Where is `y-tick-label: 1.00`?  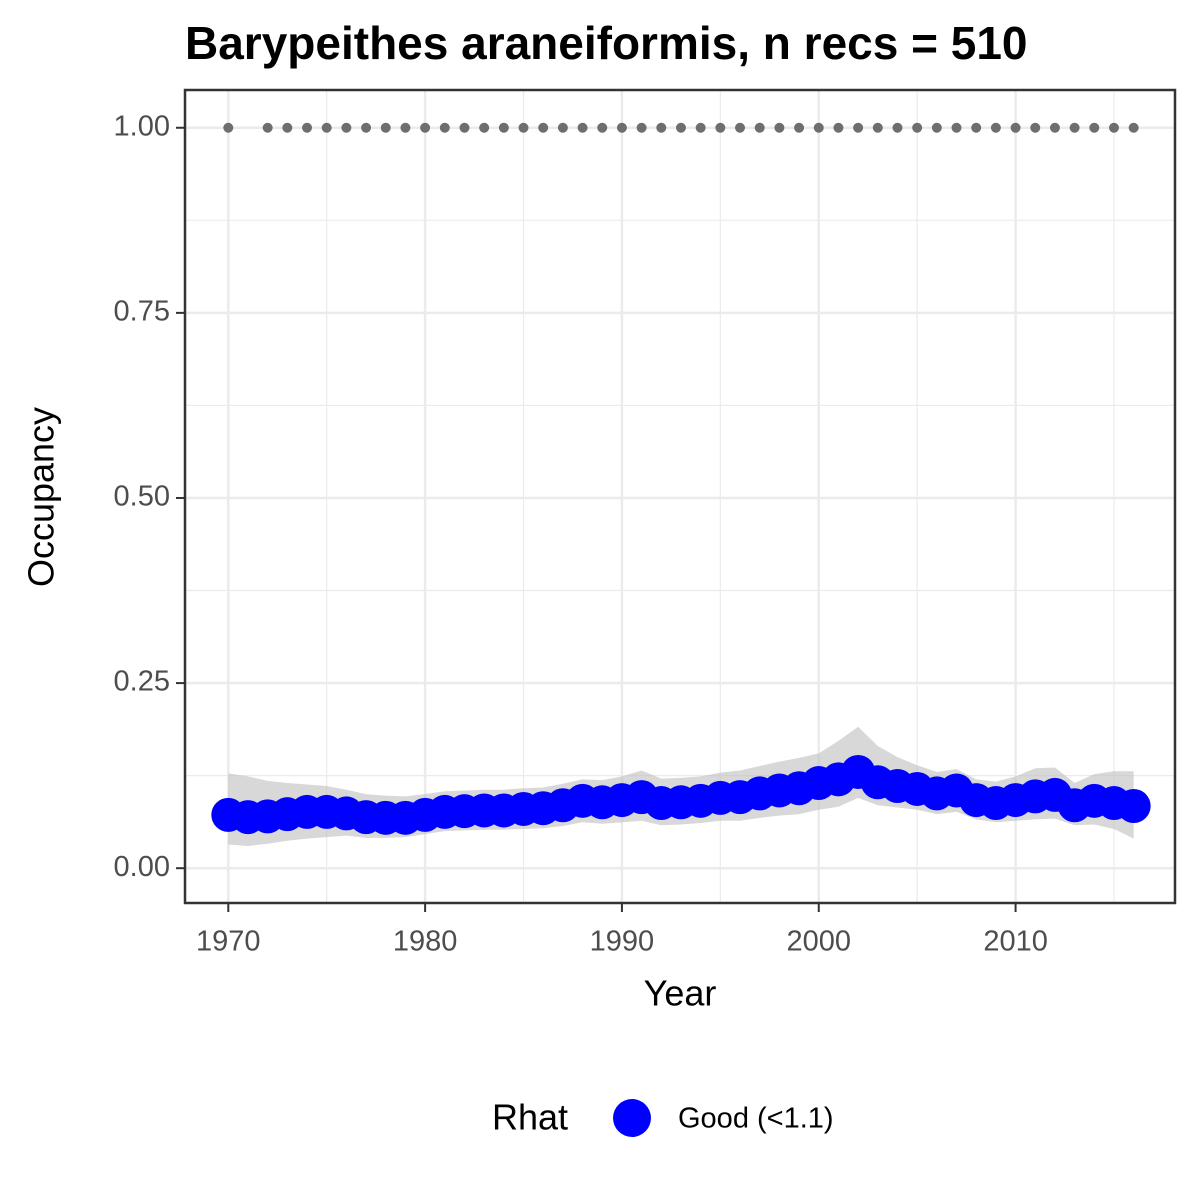
y-tick-label: 1.00 is located at coordinates (142, 126).